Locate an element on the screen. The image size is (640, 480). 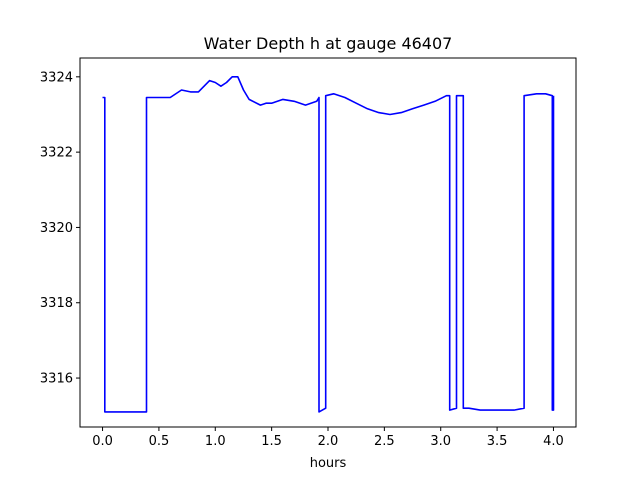
x-tick-label: 2.5 is located at coordinates (384, 441).